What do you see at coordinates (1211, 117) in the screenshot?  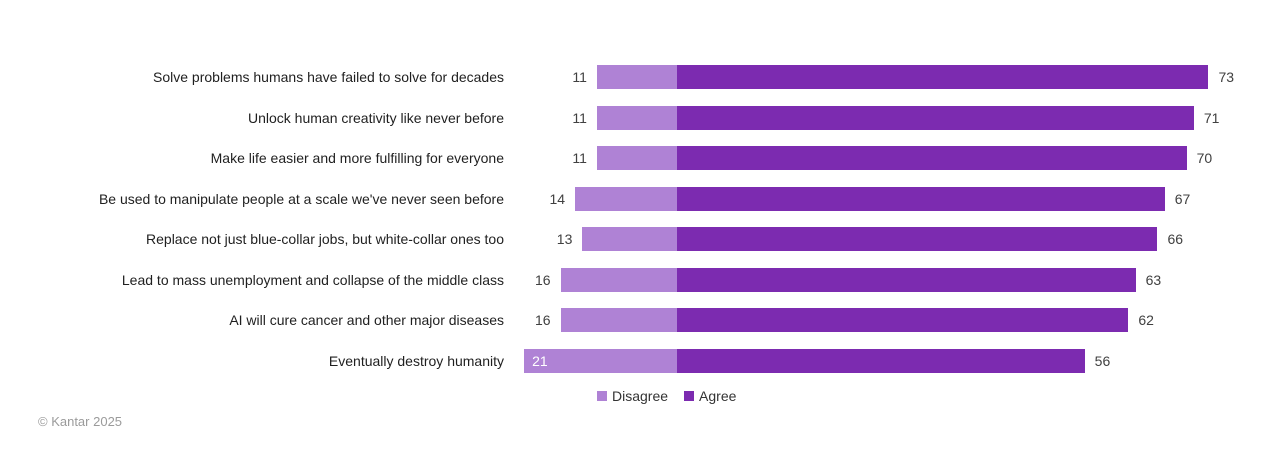 I see `agree-value-label: 71` at bounding box center [1211, 117].